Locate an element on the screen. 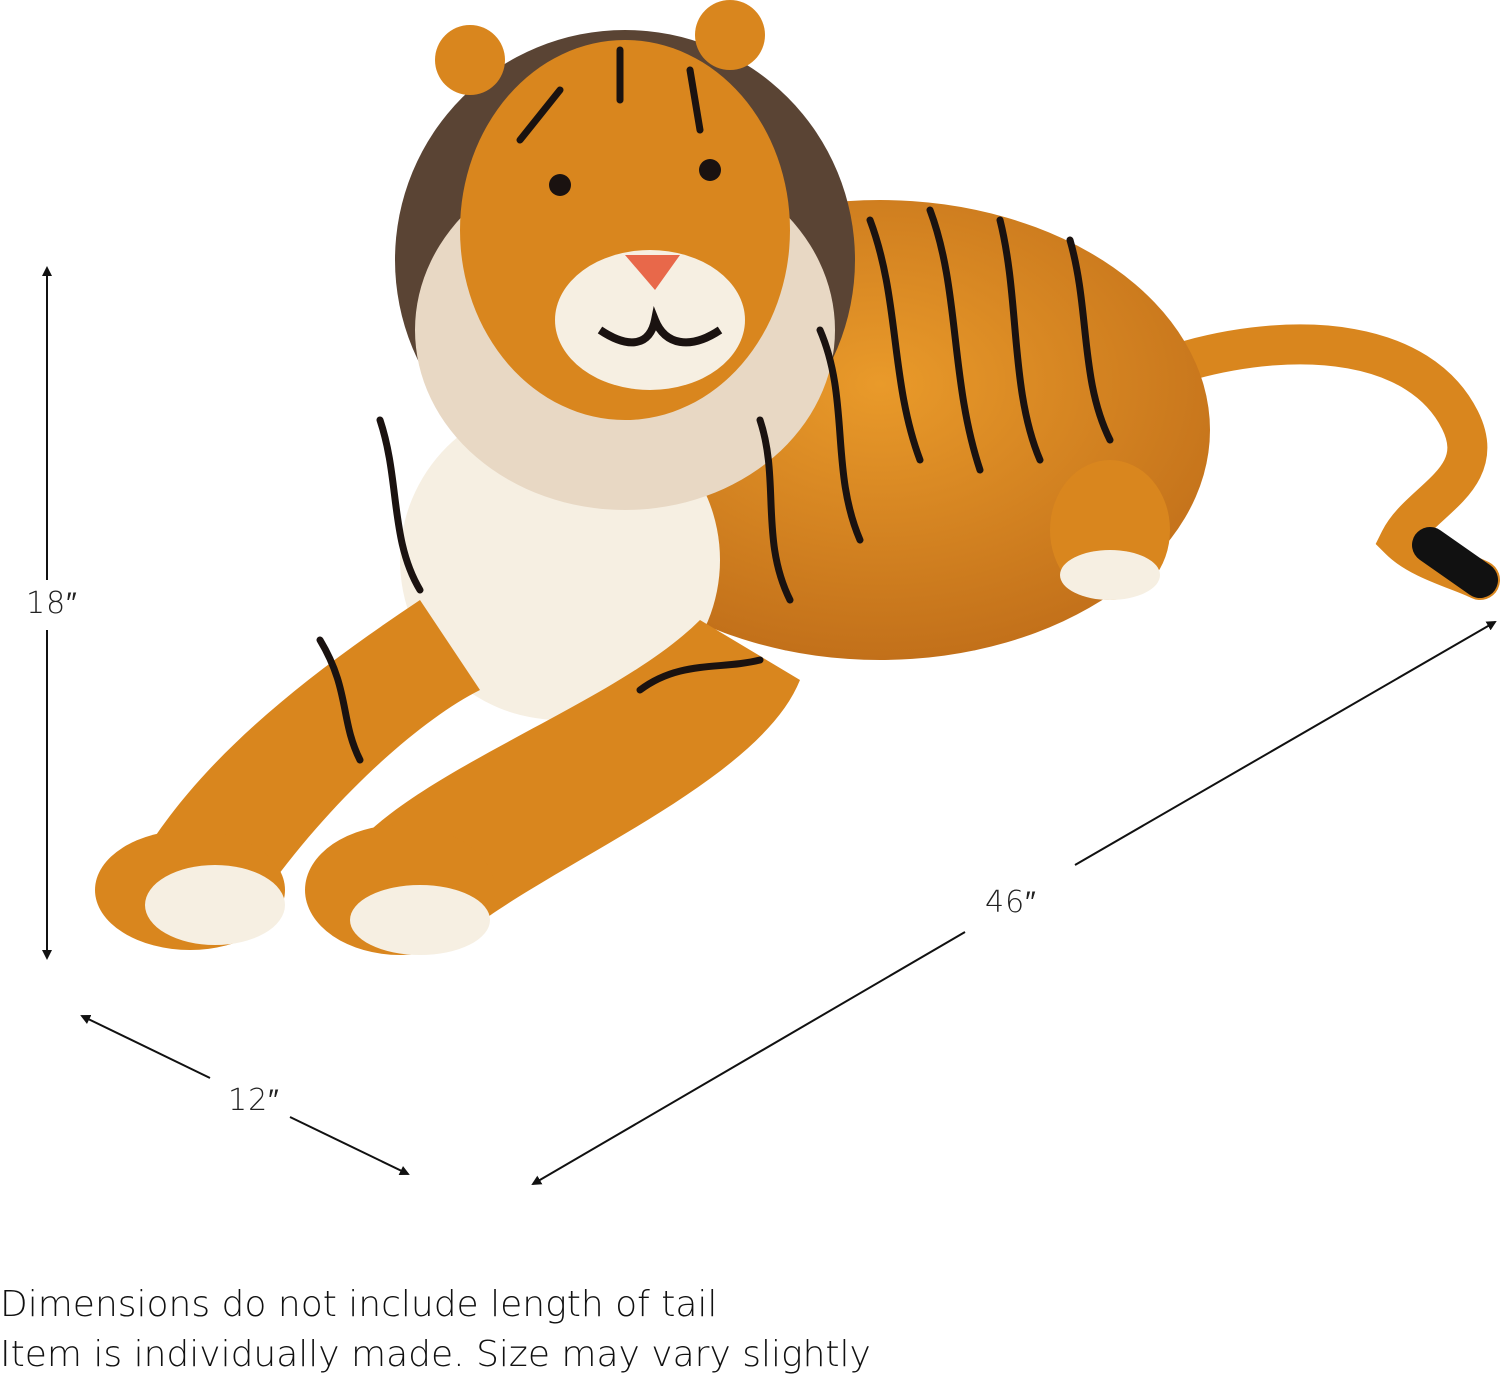 This screenshot has width=1500, height=1381. depth-dimension-arrow is located at coordinates (245, 1095).